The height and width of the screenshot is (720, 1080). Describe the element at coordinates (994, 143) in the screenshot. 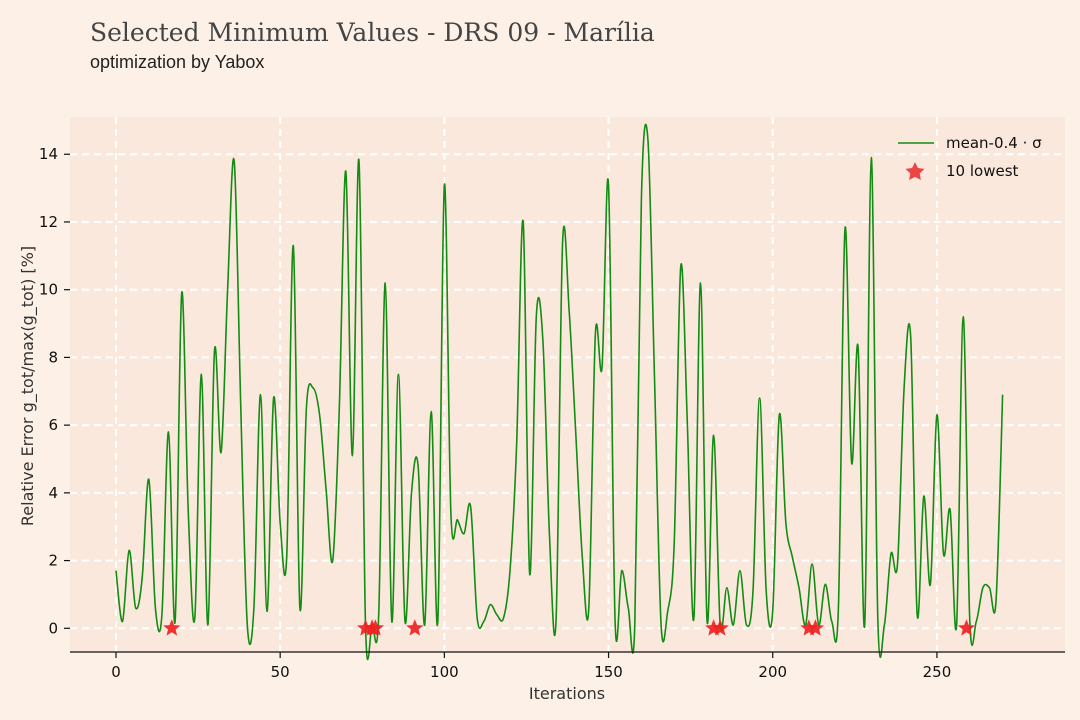

I see `legend-label-mean: mean-0.4 · σ` at that location.